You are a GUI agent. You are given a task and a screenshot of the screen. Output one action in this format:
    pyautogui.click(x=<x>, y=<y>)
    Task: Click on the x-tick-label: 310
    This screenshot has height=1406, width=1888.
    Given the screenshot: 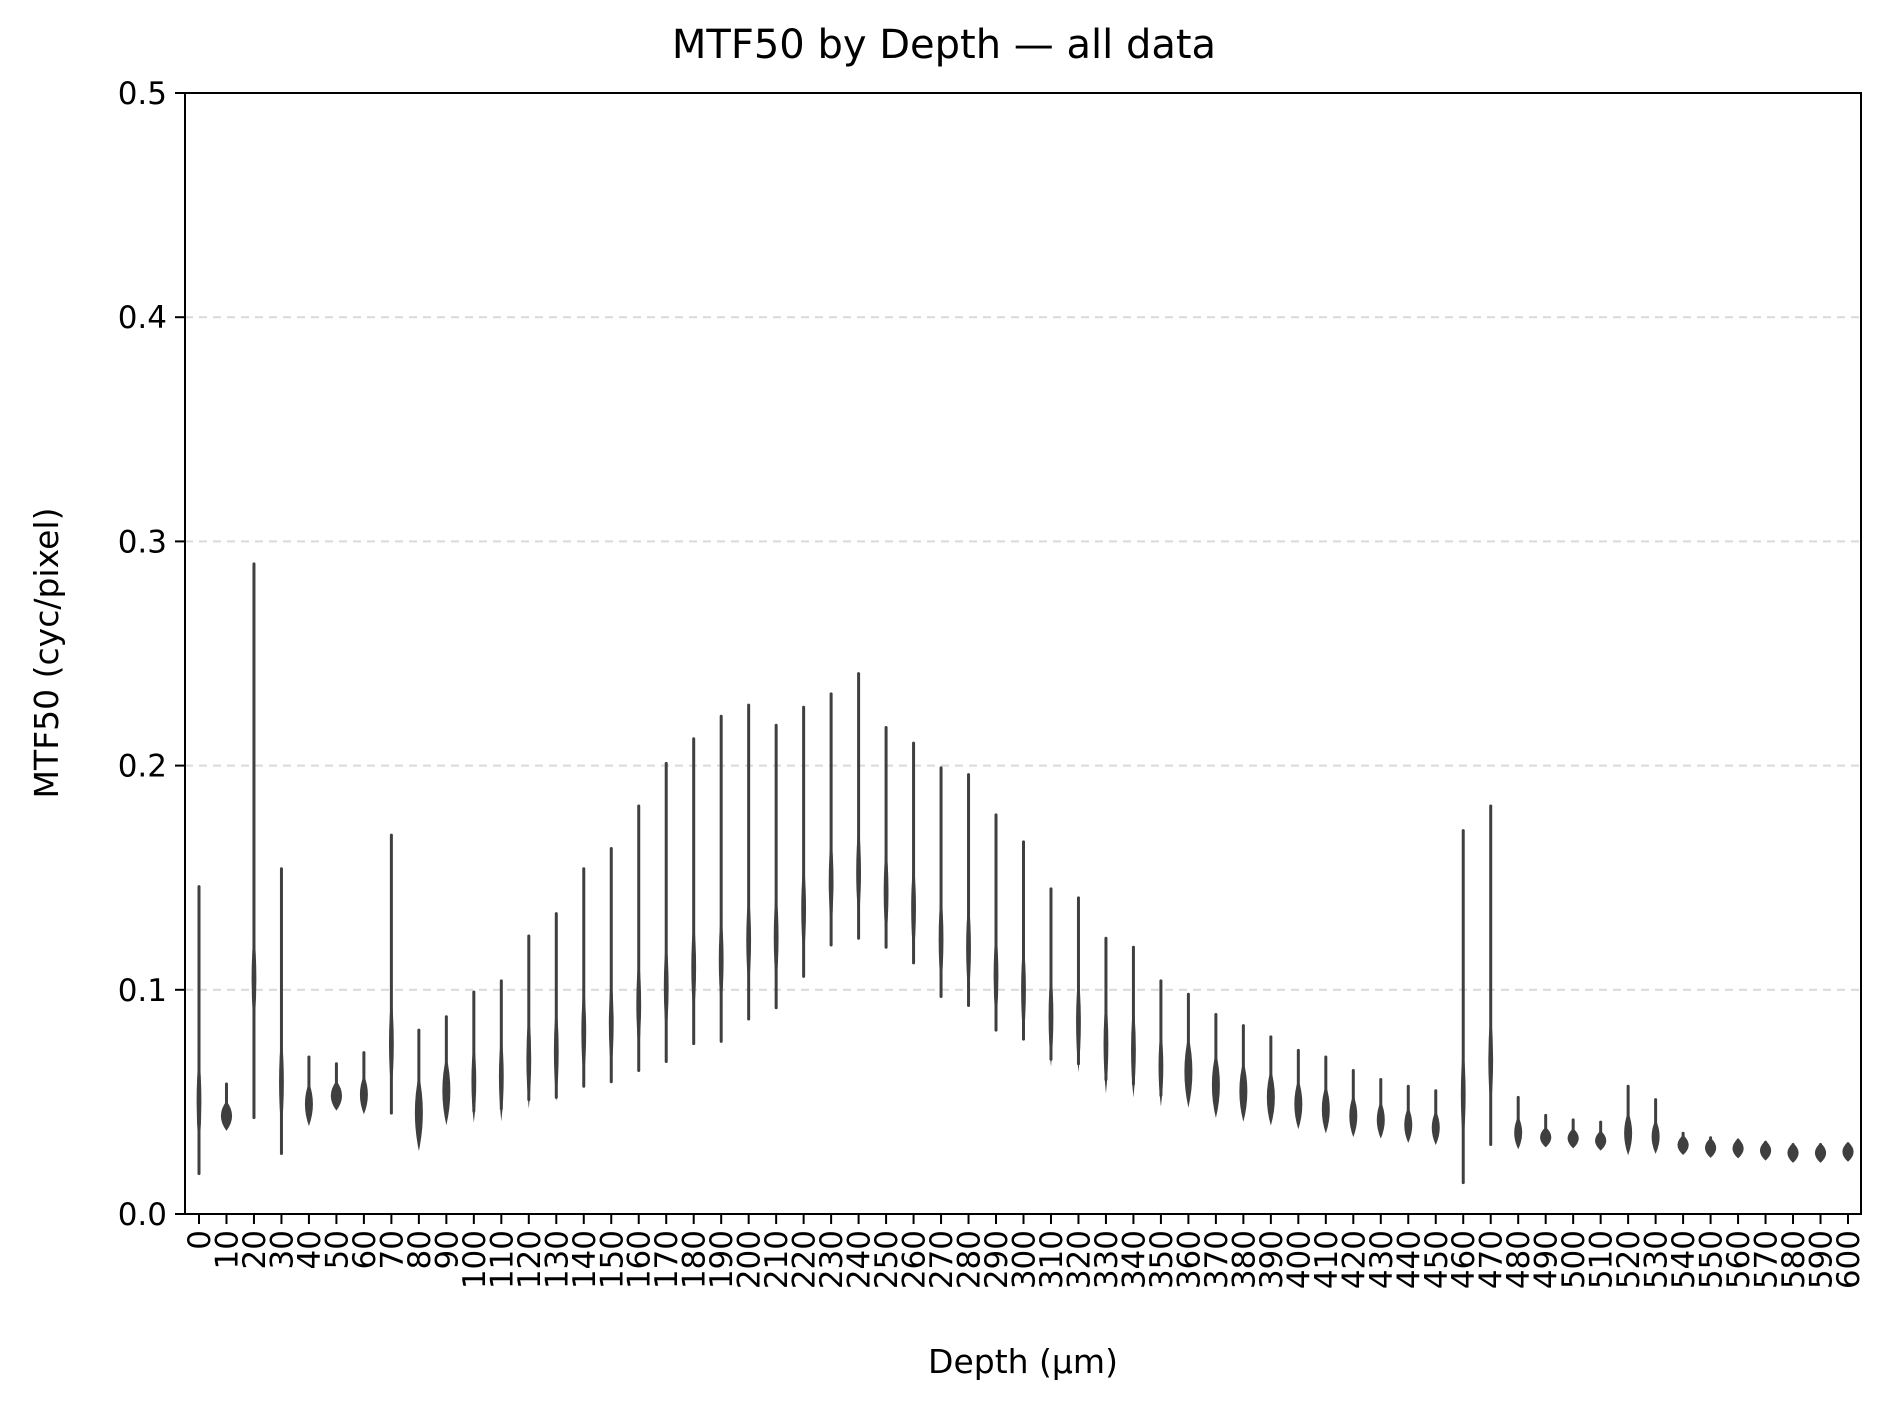 What is the action you would take?
    pyautogui.click(x=1052, y=1259)
    